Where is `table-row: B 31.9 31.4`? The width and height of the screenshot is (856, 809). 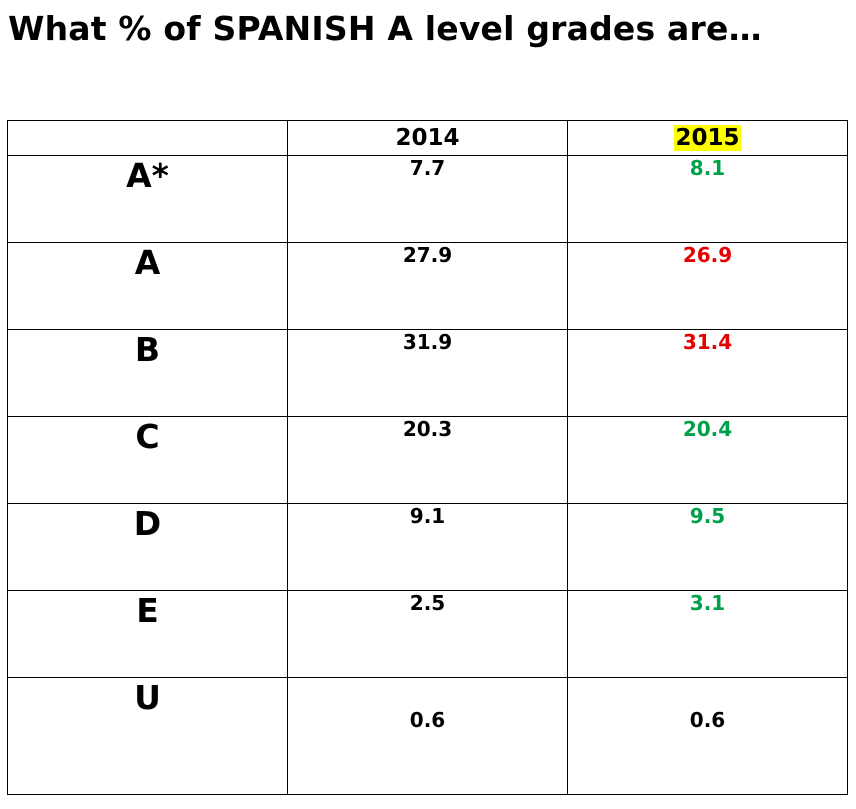 table-row: B 31.9 31.4 is located at coordinates (427, 373).